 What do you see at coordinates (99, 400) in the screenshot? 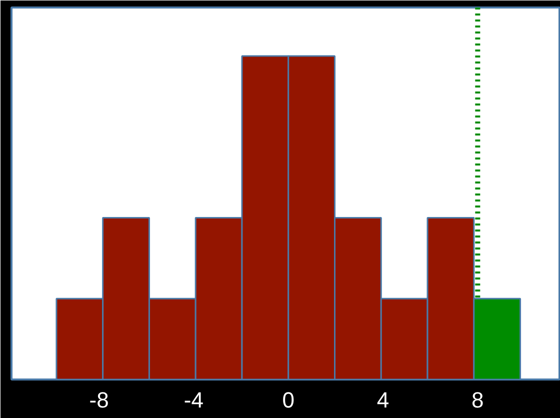
I see `x-tick-label: -8` at bounding box center [99, 400].